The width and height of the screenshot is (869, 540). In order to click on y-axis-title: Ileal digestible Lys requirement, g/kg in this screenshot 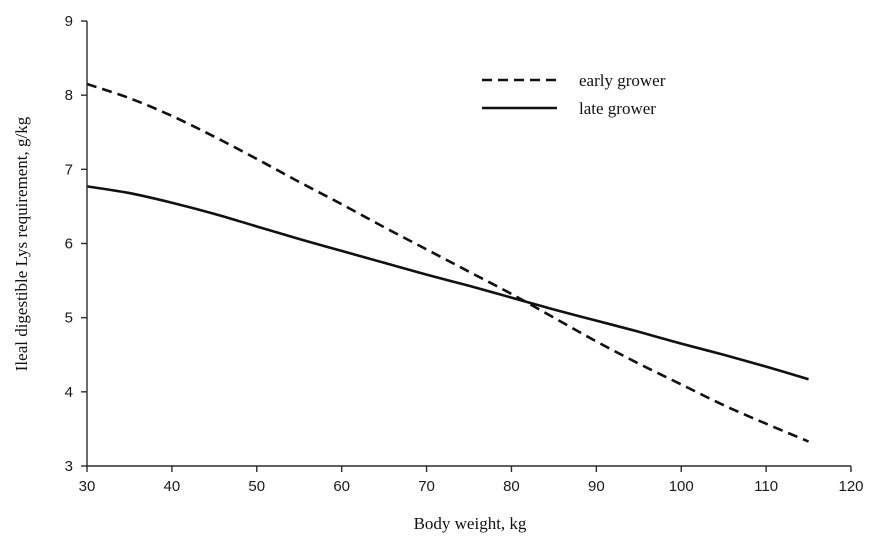, I will do `click(21, 243)`.